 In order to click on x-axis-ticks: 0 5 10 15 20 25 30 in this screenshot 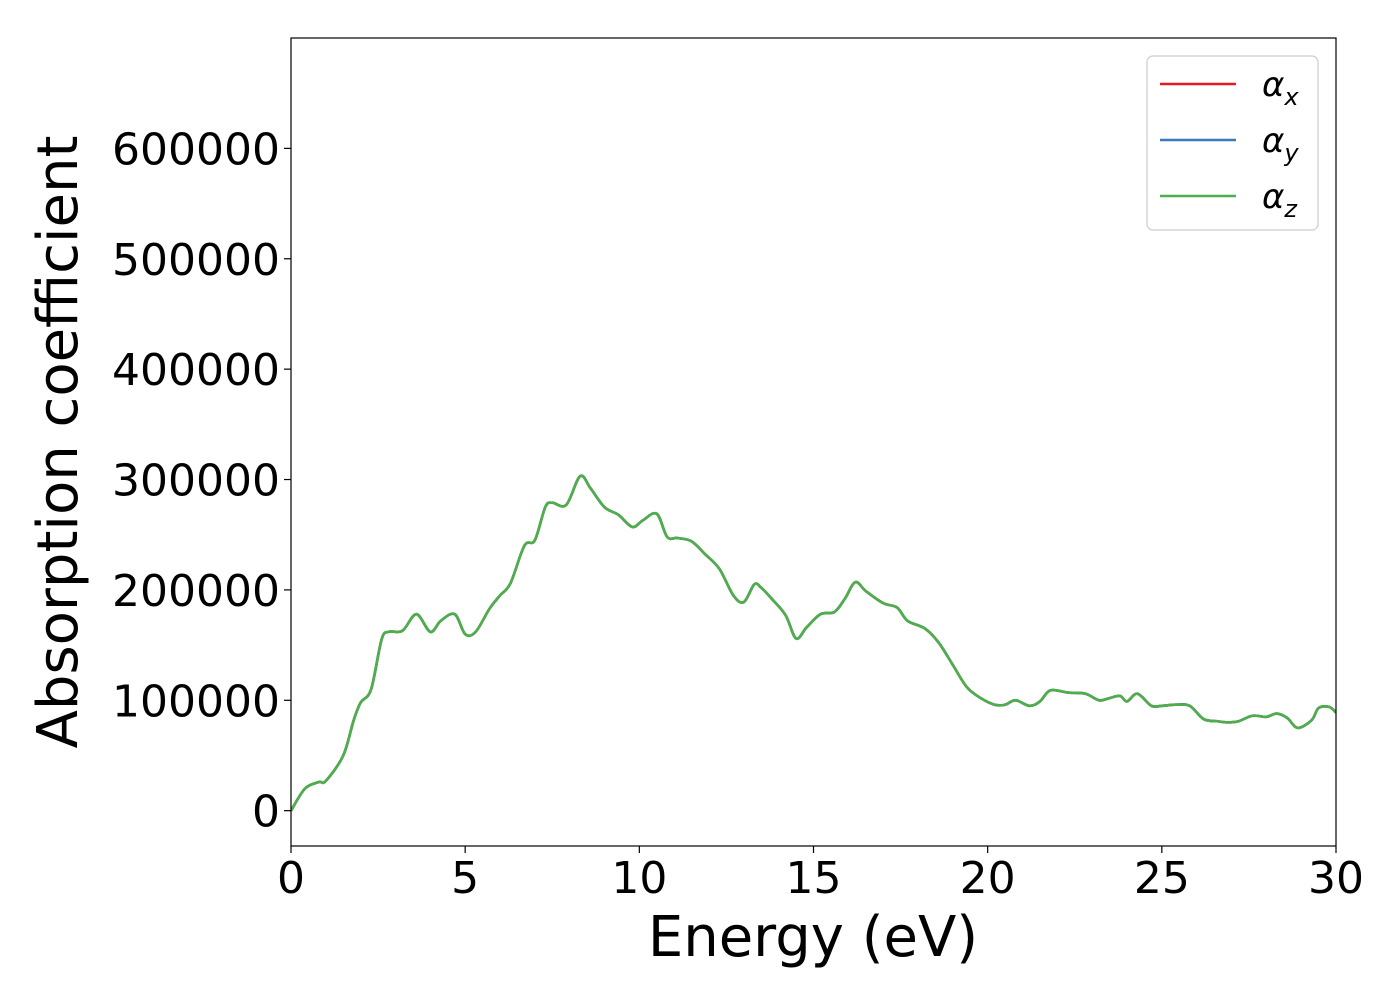, I will do `click(820, 875)`.